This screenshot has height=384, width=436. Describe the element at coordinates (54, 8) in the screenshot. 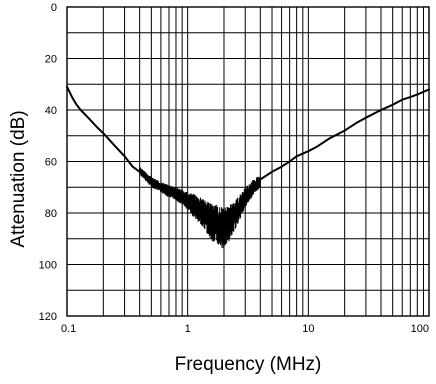

I see `y-tick-label: 0` at that location.